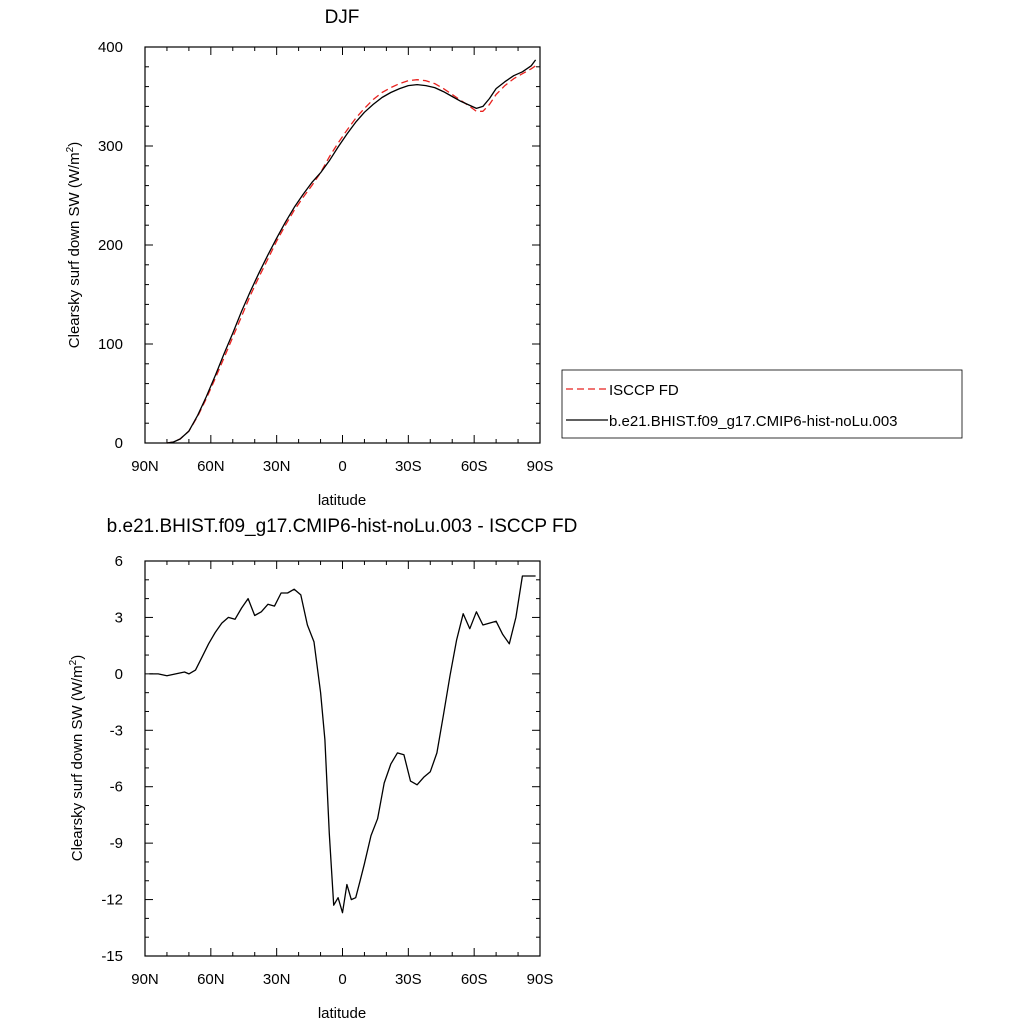 The width and height of the screenshot is (1024, 1024). I want to click on x-axis-label-difference: latitude, so click(342, 1013).